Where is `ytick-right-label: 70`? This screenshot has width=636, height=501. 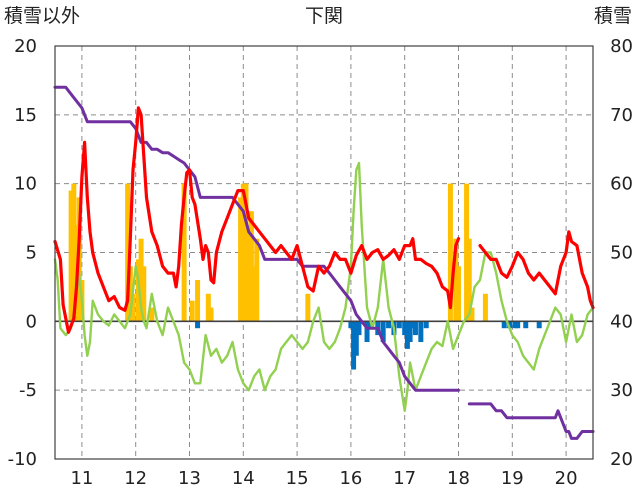
ytick-right-label: 70 is located at coordinates (621, 115).